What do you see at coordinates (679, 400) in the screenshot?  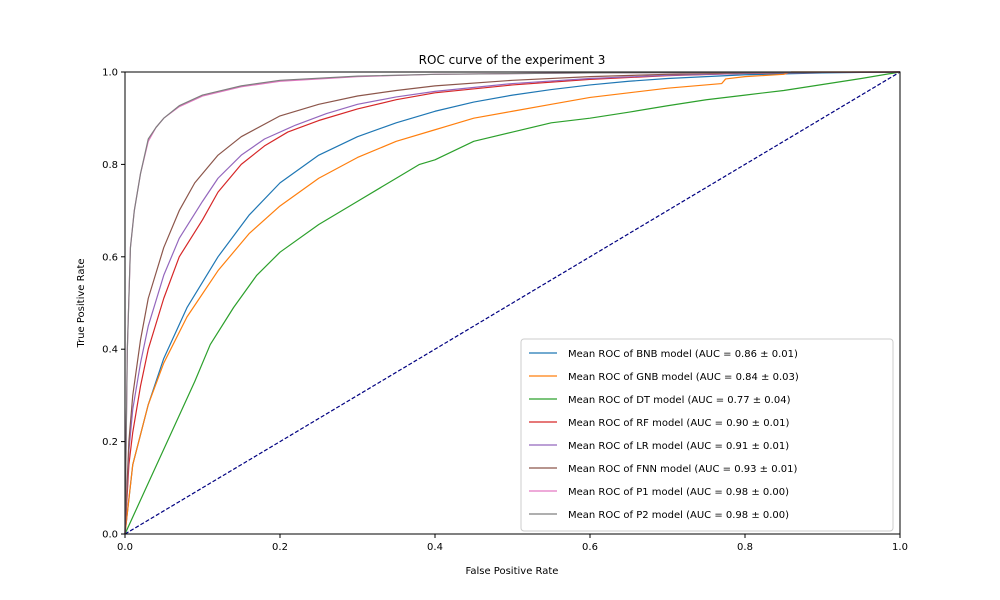 I see `legend-entry-3: Mean ROC of DT model (AUC = 0.77 ± 0.04)` at bounding box center [679, 400].